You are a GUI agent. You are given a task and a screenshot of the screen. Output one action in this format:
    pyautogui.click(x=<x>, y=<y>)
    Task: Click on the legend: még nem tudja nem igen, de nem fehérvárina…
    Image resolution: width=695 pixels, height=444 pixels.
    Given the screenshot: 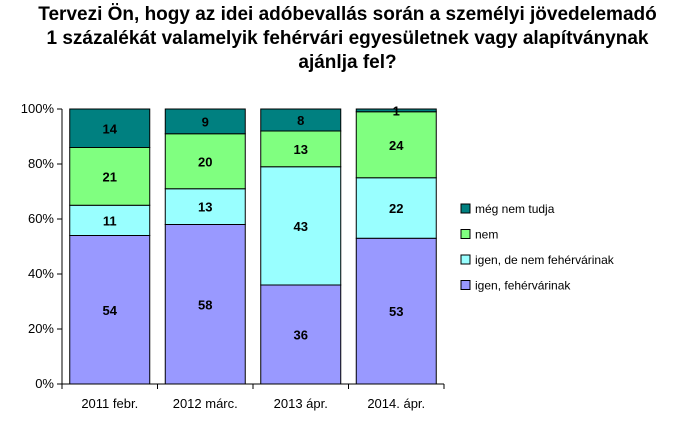 What is the action you would take?
    pyautogui.click(x=537, y=247)
    